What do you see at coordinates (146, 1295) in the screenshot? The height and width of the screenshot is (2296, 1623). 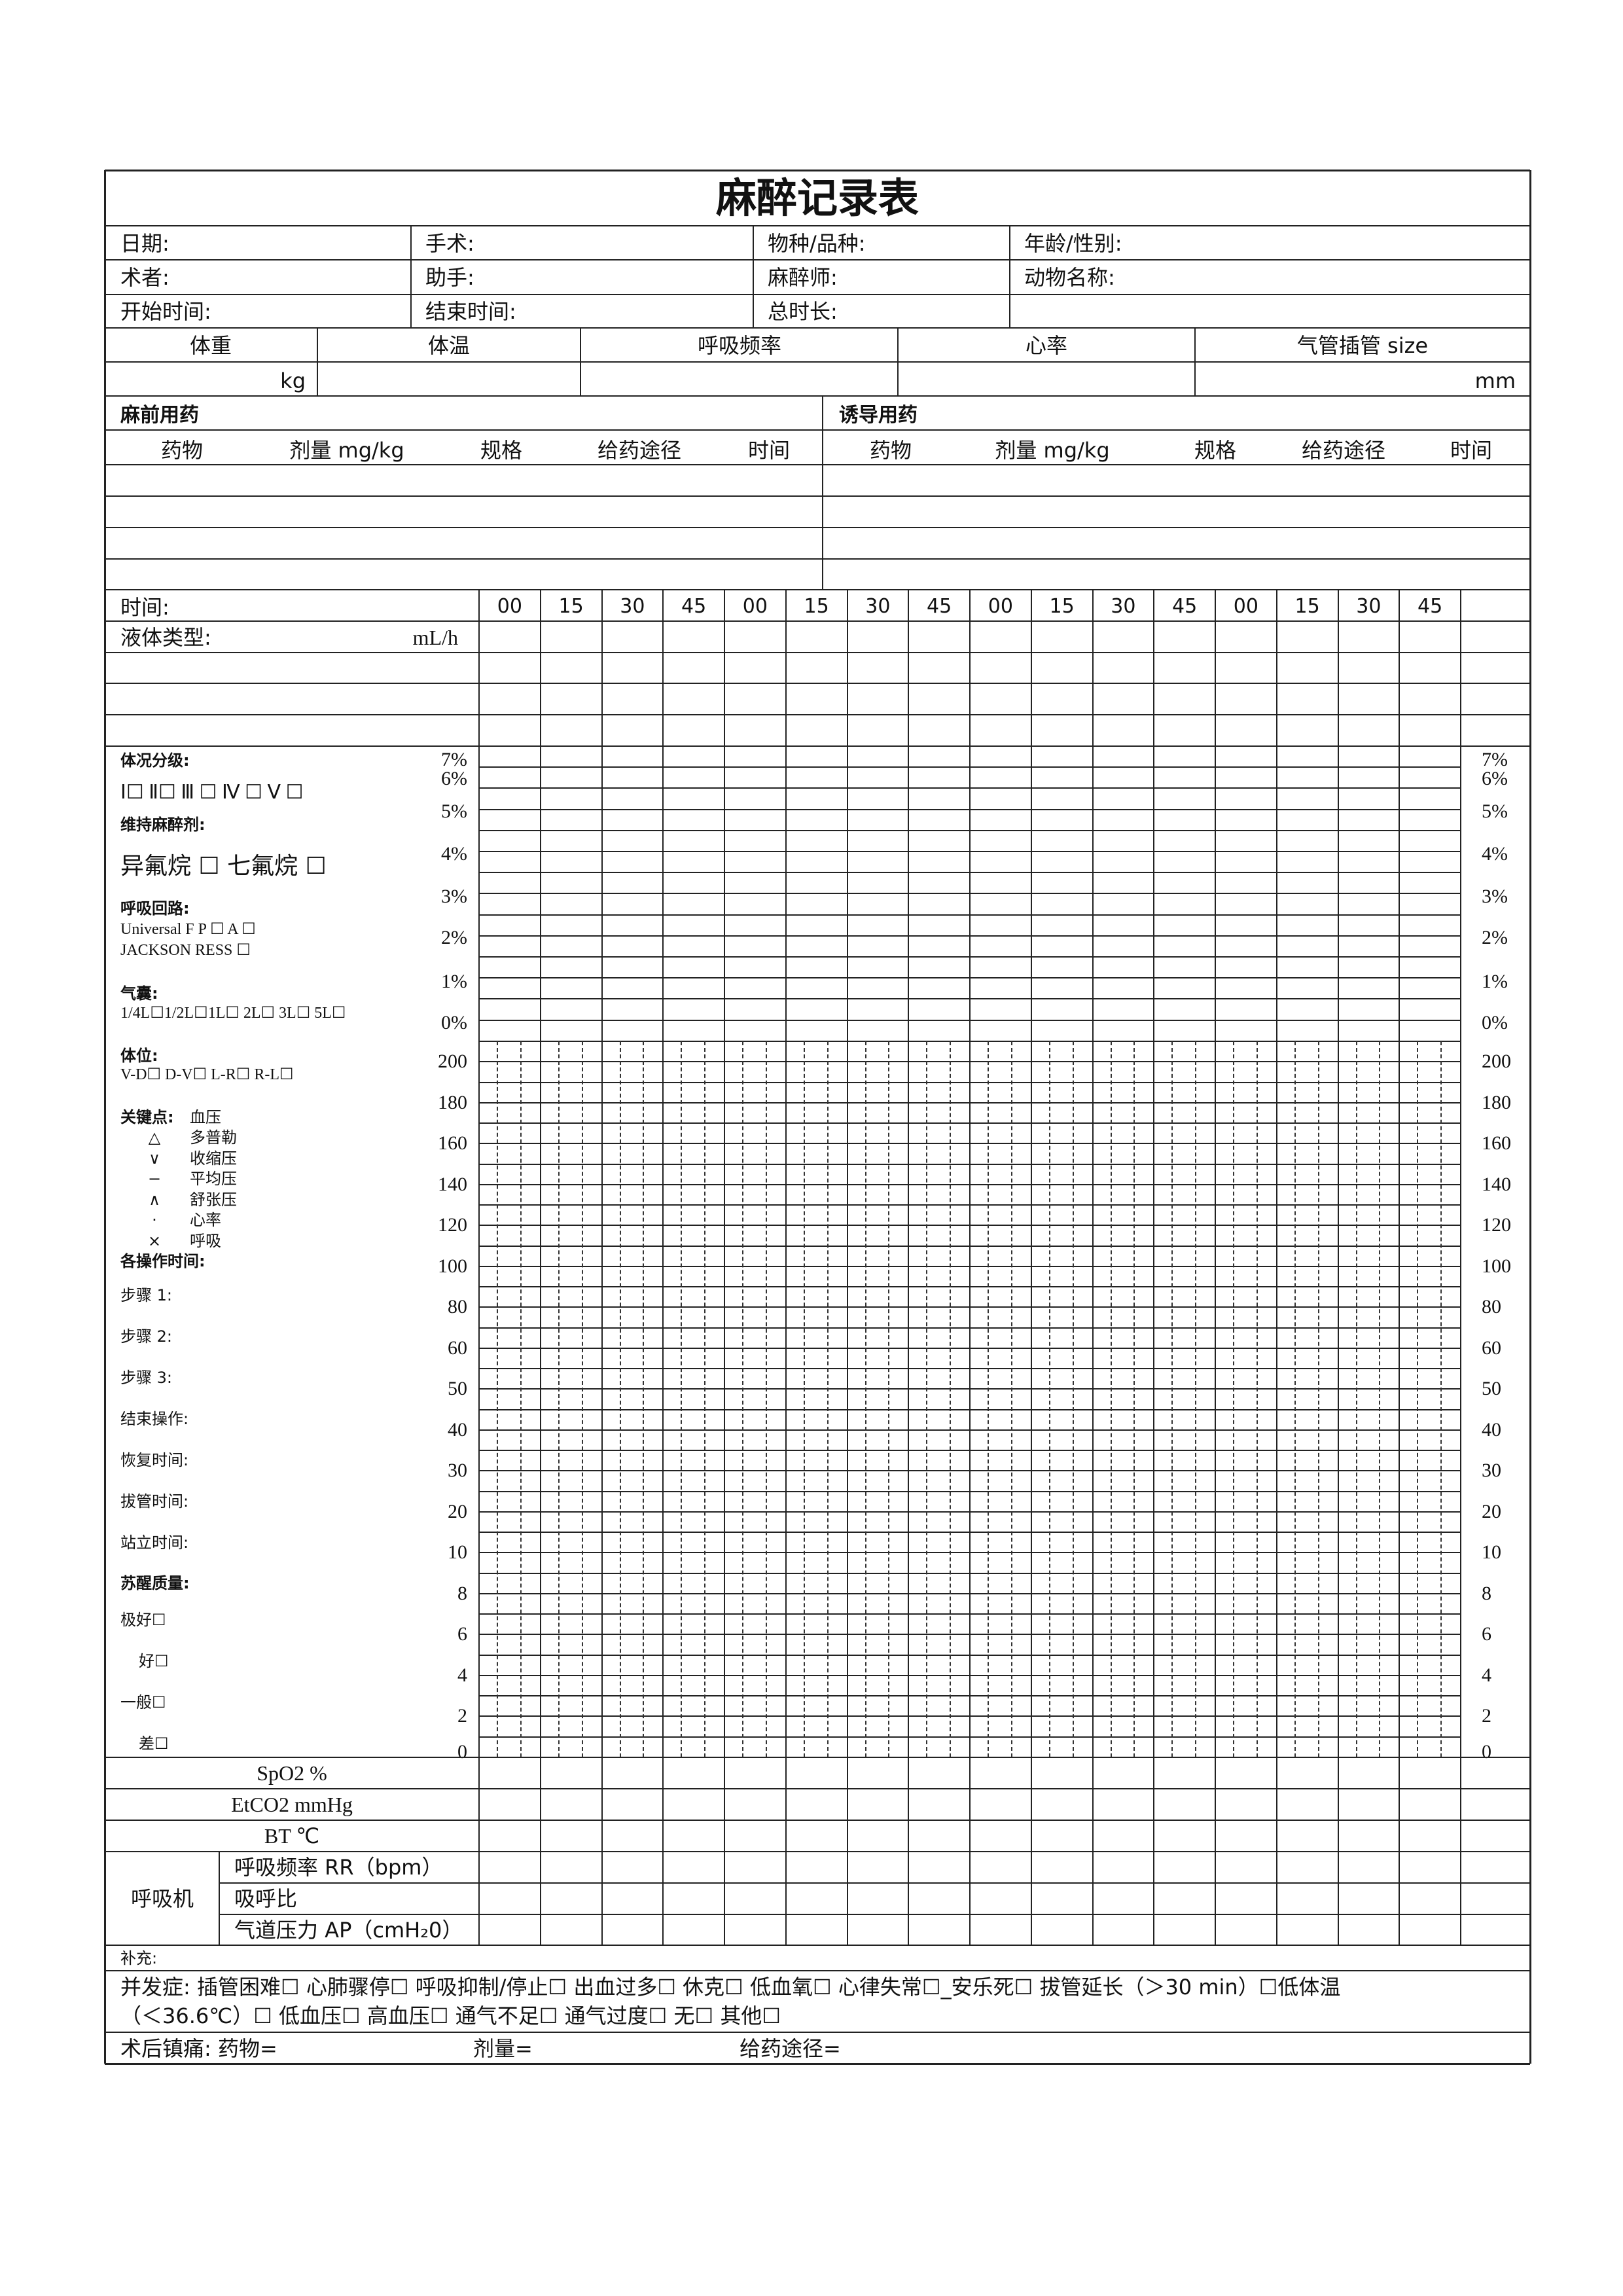 I see `operation-time-label: 步骤 1:` at bounding box center [146, 1295].